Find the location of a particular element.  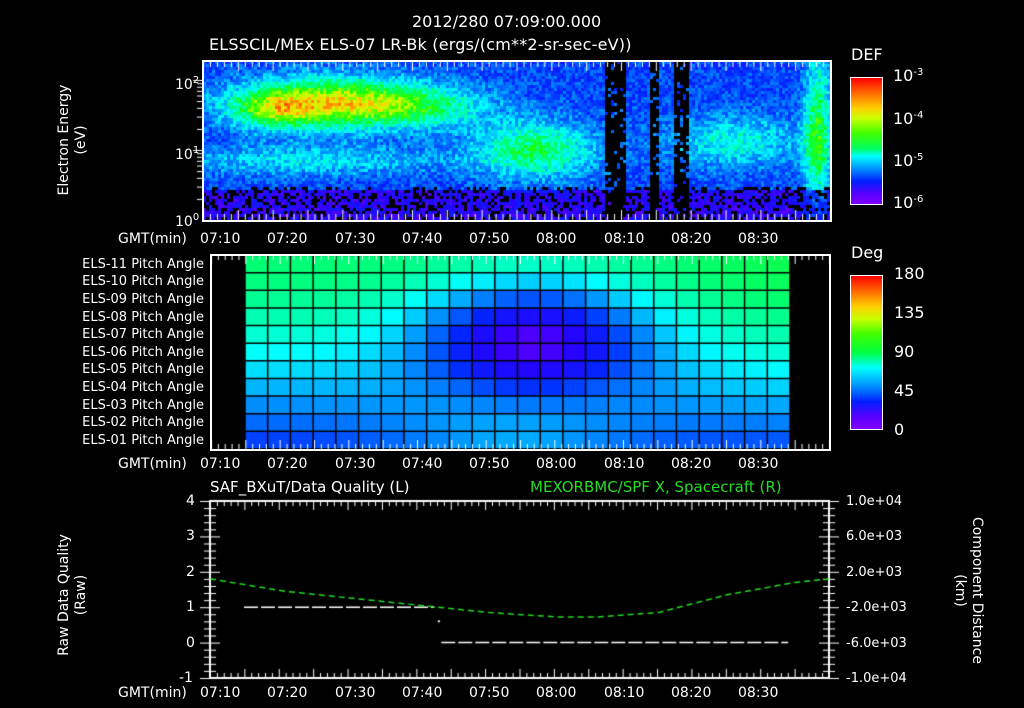

energy-tick-1: 10⁰ is located at coordinates (187, 221).